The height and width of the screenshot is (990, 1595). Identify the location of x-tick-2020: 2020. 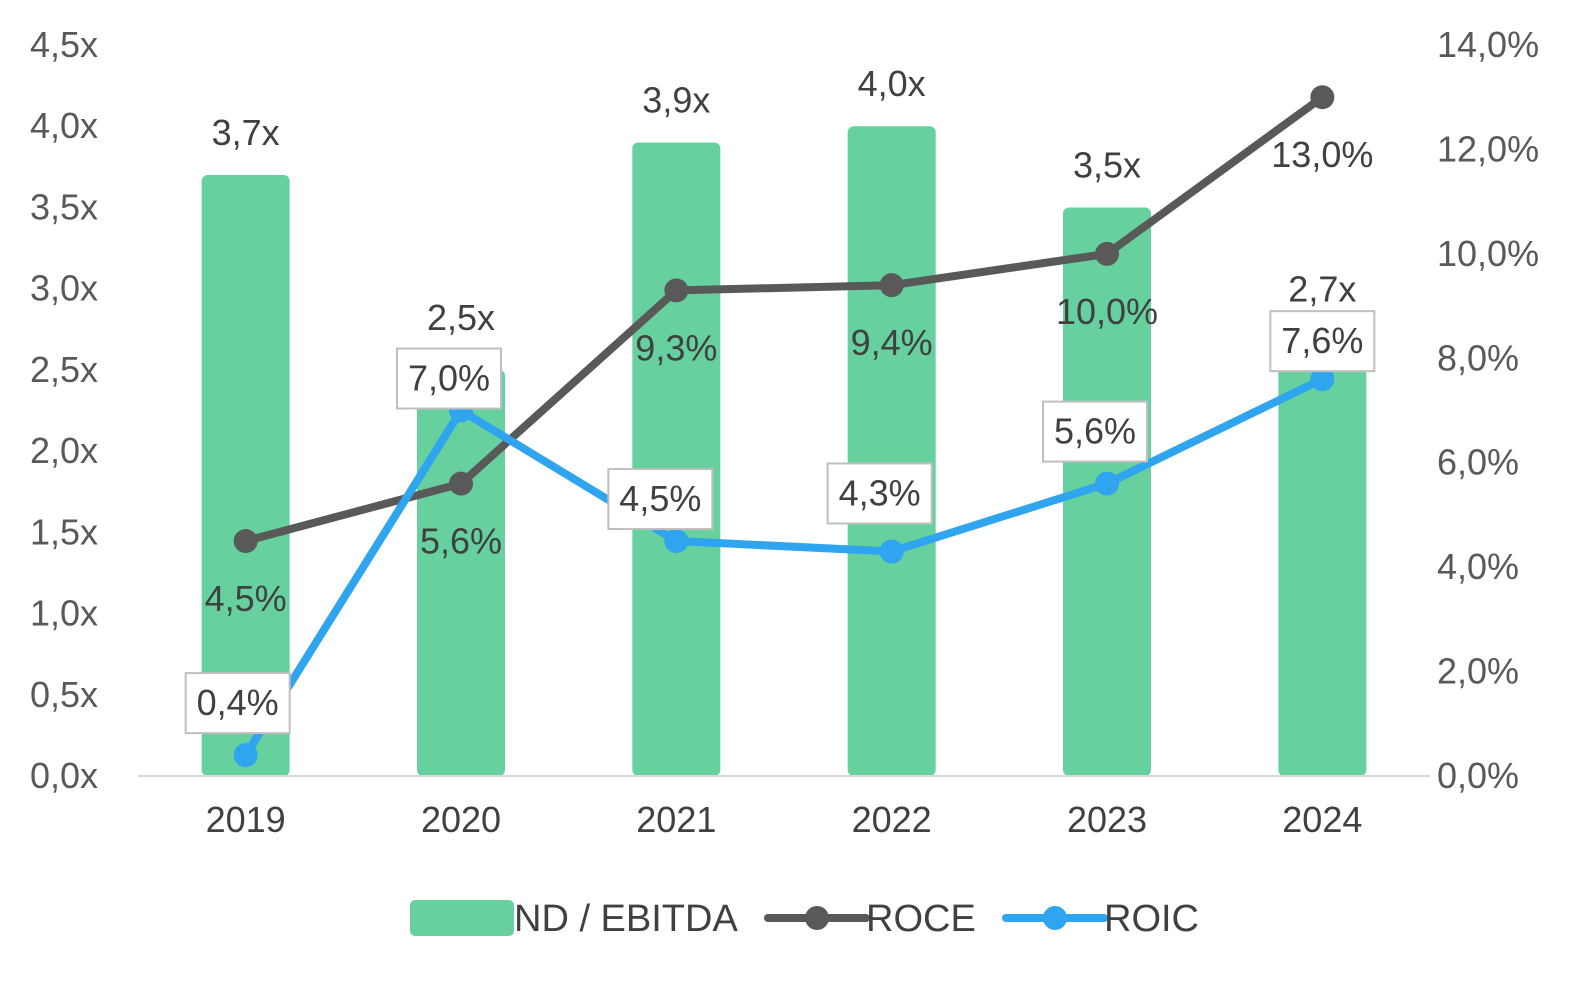
(461, 819).